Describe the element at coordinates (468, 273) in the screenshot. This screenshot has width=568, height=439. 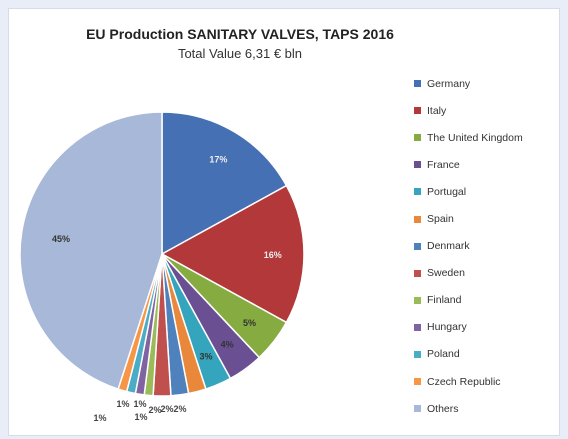
I see `legend-item-sweden: Sweden` at that location.